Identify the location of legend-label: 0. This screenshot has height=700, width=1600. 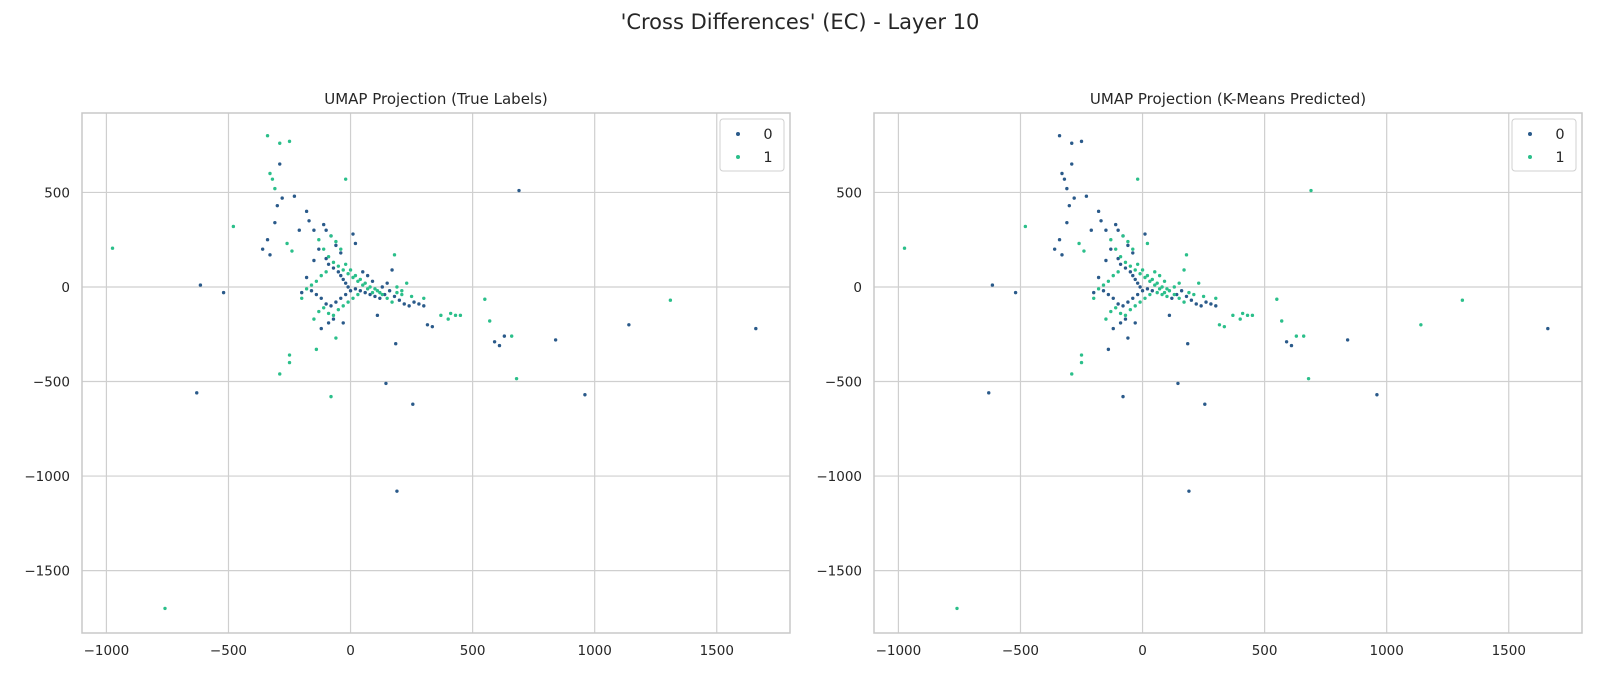
(1559, 135).